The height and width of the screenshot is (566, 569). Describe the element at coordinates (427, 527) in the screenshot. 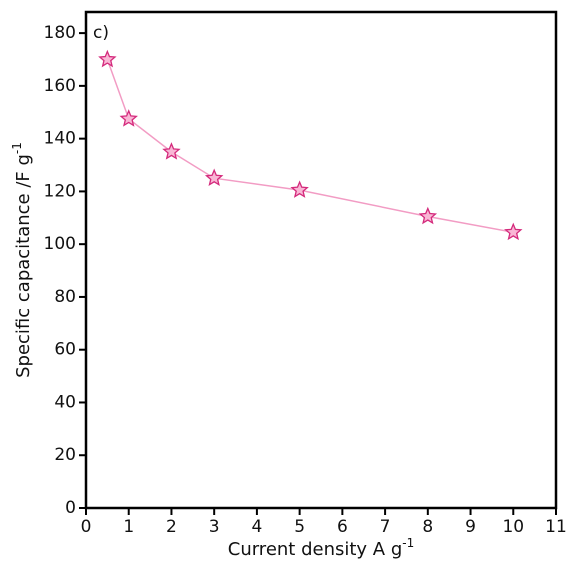

I see `x-tick-label: 8` at that location.